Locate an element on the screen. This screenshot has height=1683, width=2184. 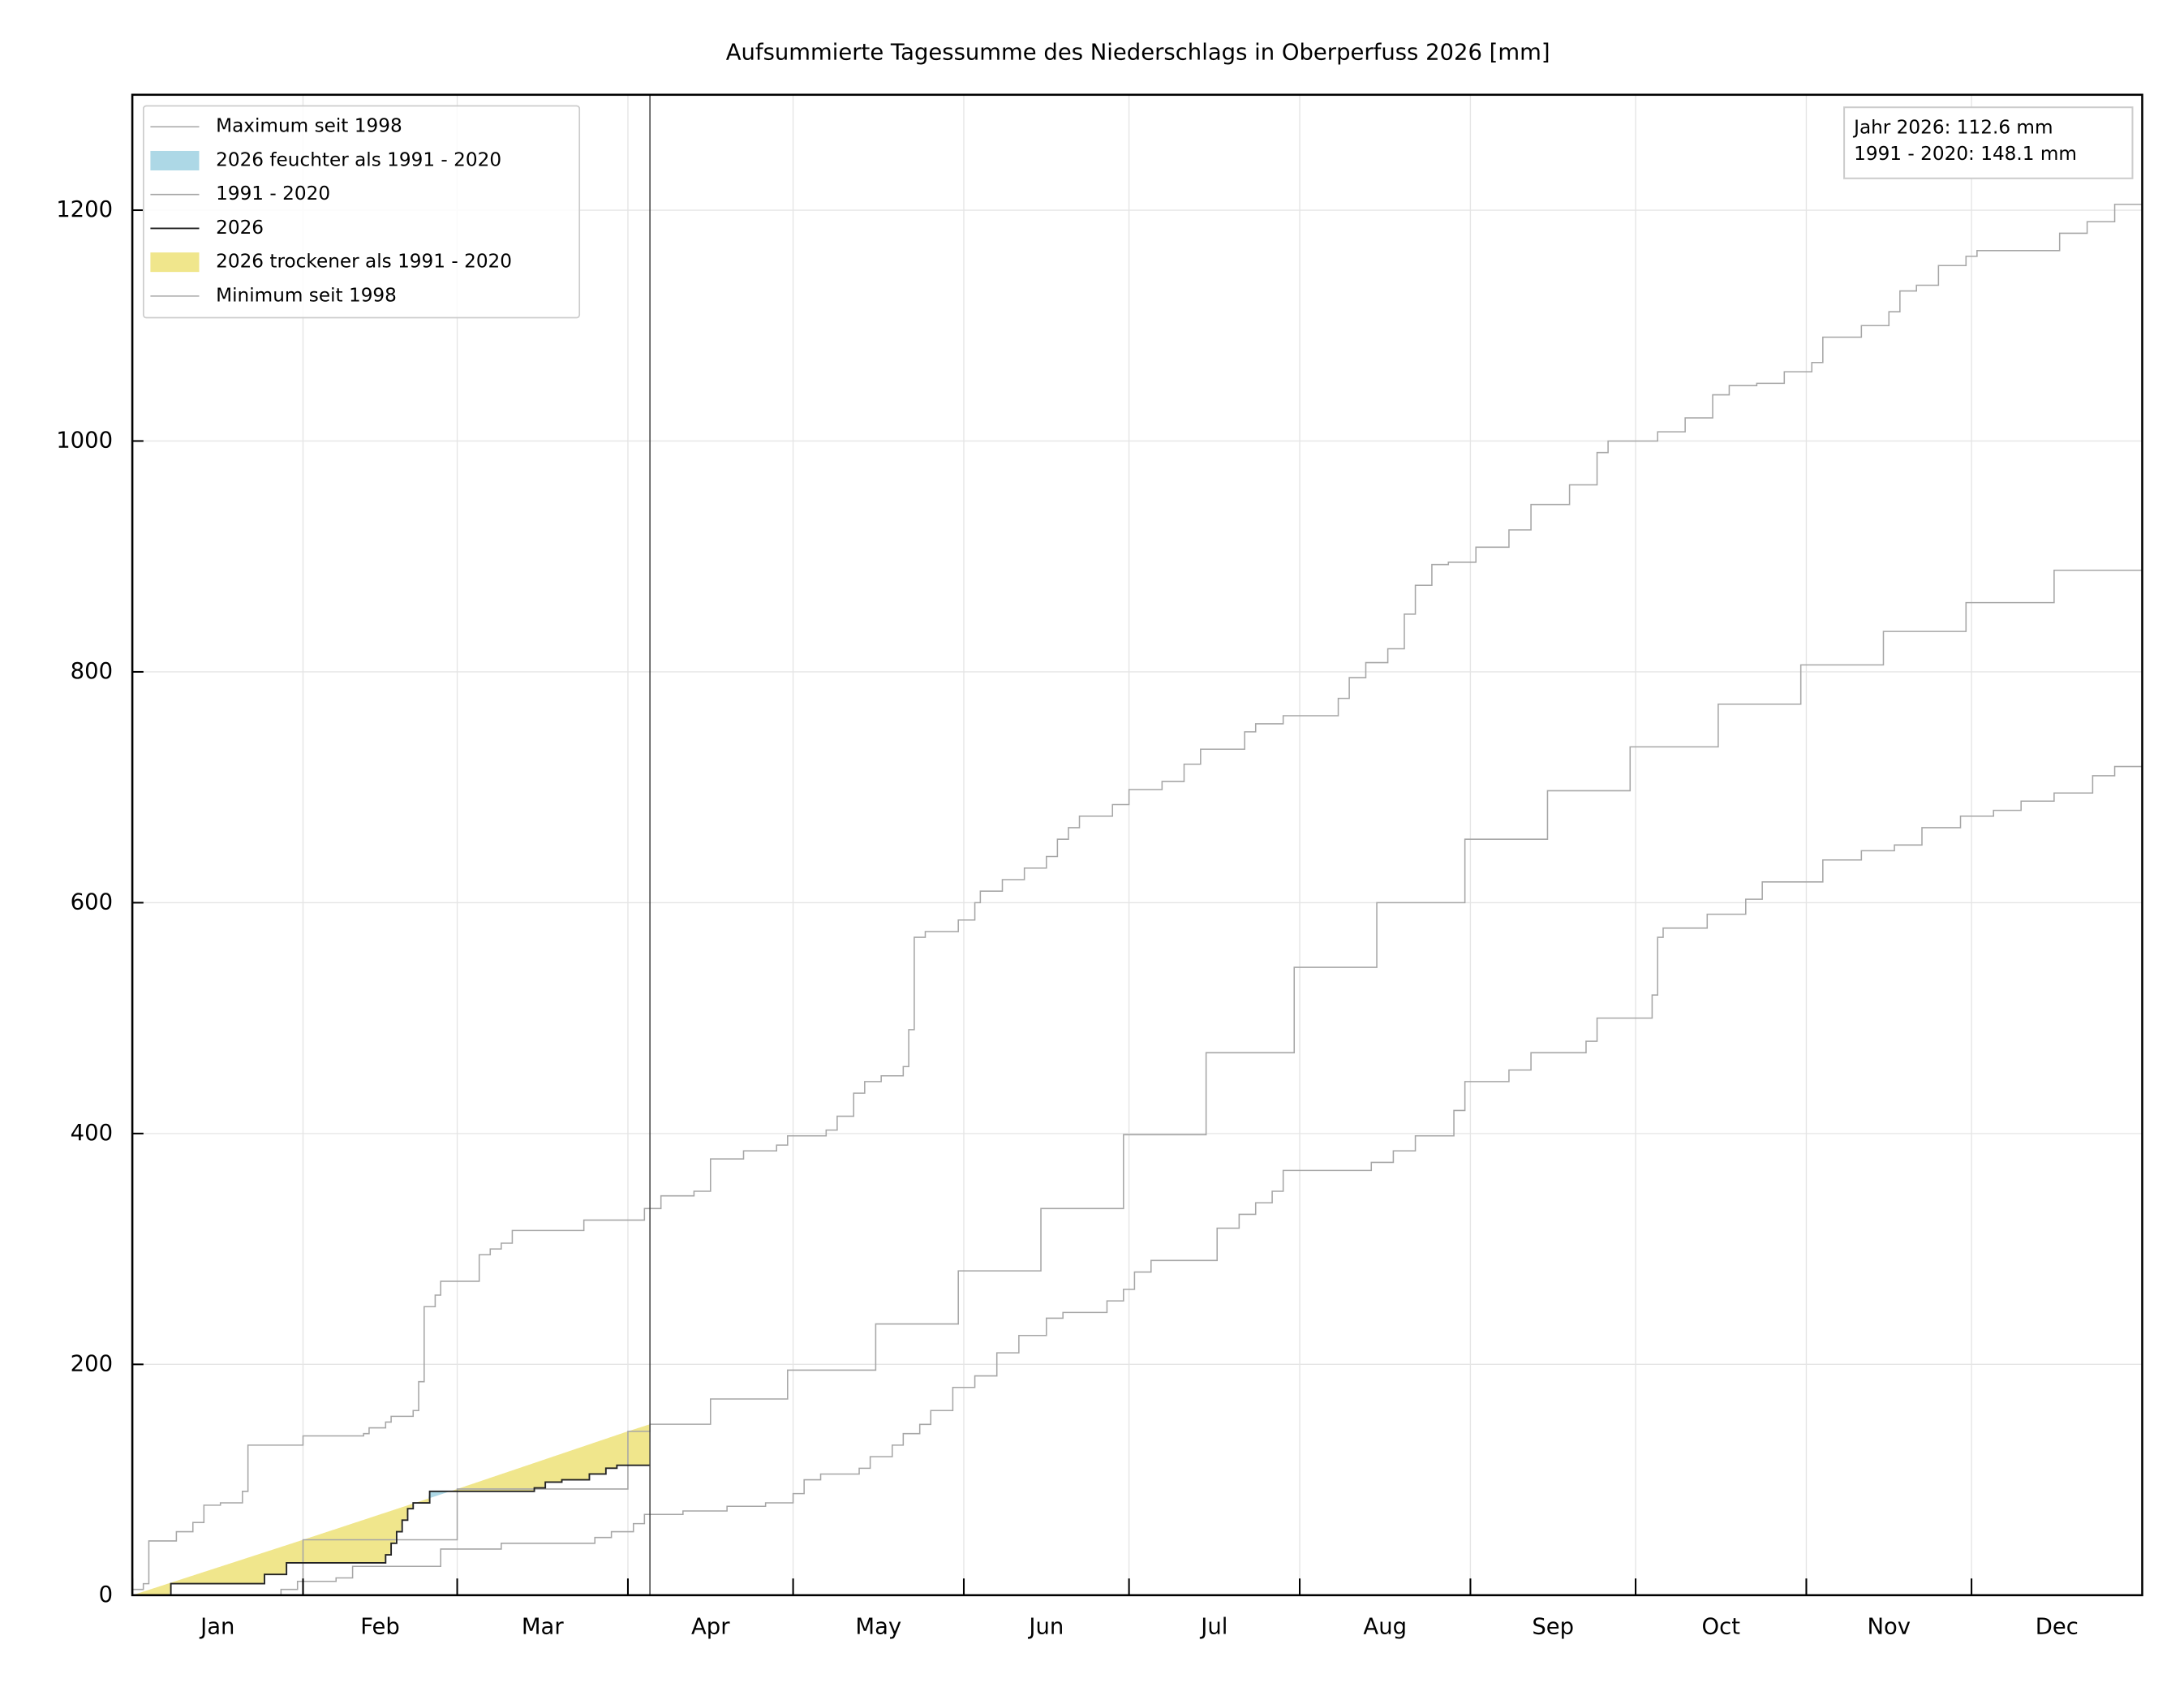
x-tick-label: Jan is located at coordinates (217, 1626).